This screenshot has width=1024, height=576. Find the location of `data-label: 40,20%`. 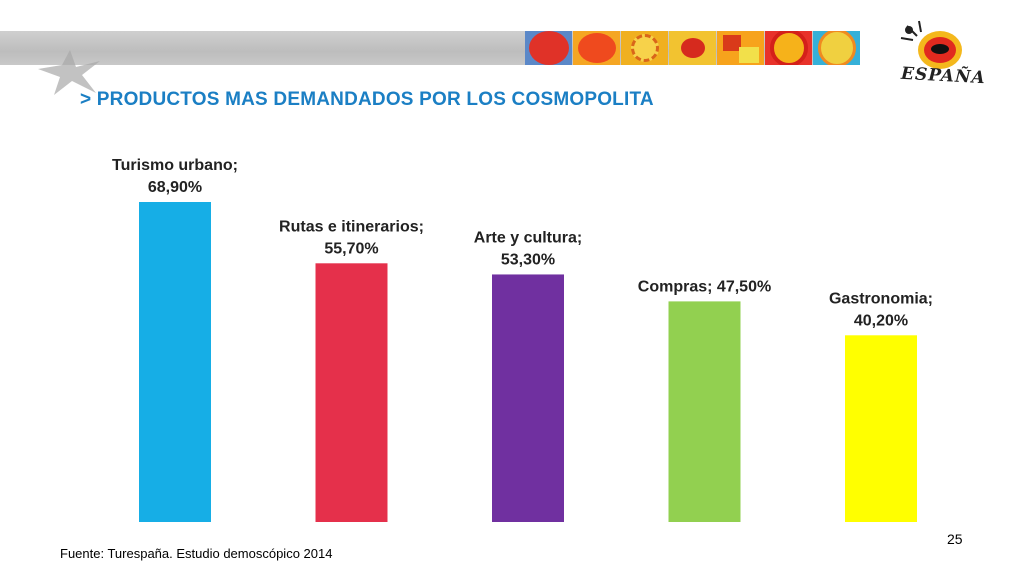

data-label: 40,20% is located at coordinates (881, 320).